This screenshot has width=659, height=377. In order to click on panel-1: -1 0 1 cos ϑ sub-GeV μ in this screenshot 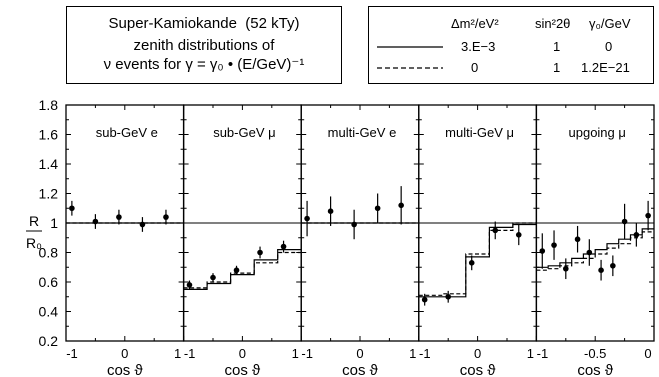, I will do `click(242, 240)`.